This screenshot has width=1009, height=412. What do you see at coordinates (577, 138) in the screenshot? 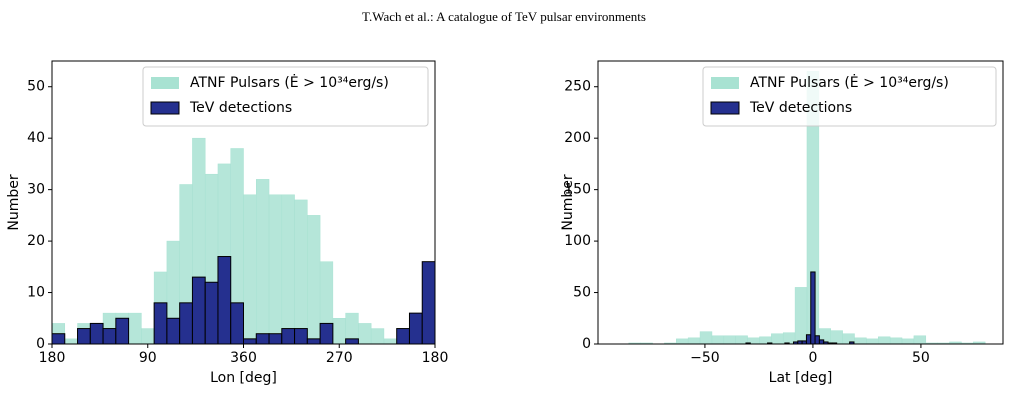
I see `y-tick-label: 200` at bounding box center [577, 138].